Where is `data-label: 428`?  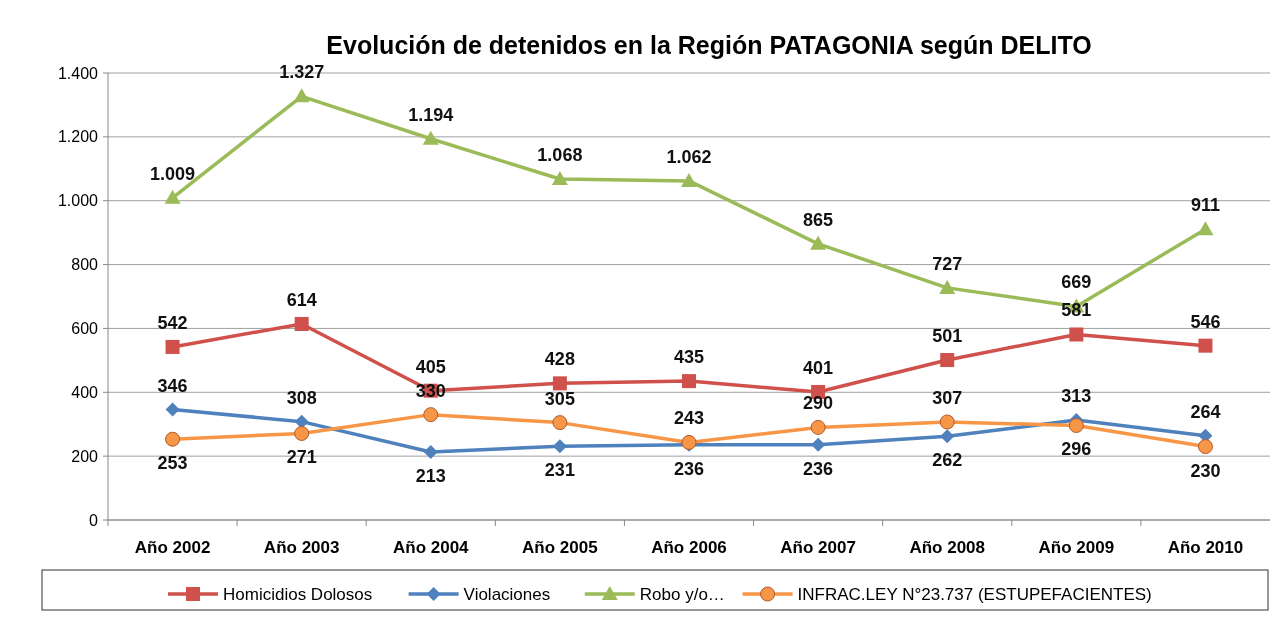
data-label: 428 is located at coordinates (559, 359).